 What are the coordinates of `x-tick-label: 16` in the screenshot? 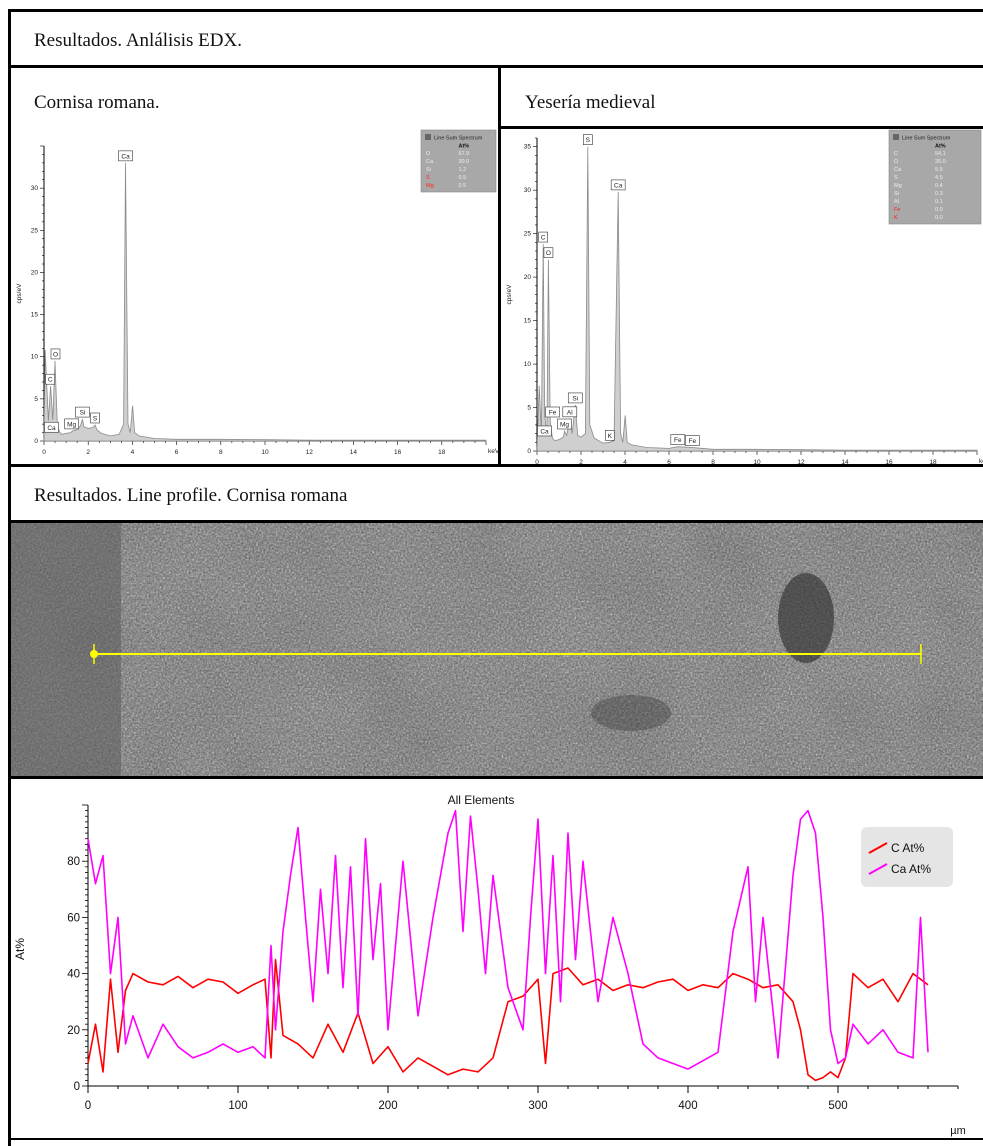 It's located at (889, 461).